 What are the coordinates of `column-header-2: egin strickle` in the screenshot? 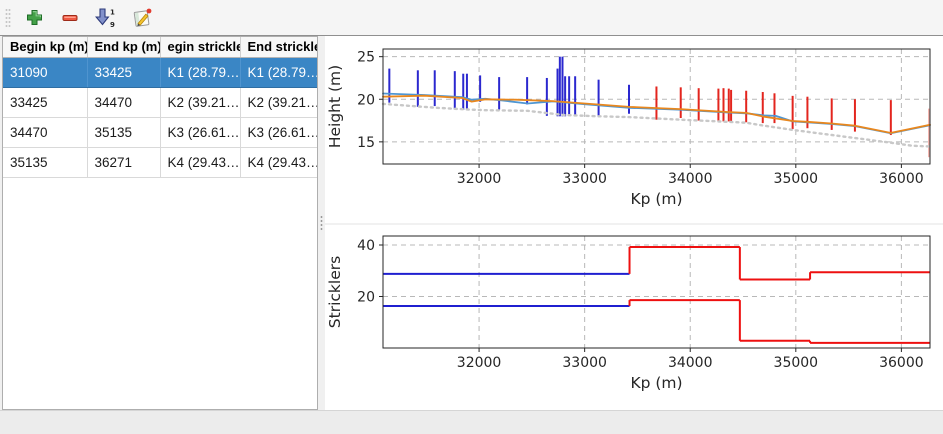 It's located at (200, 47).